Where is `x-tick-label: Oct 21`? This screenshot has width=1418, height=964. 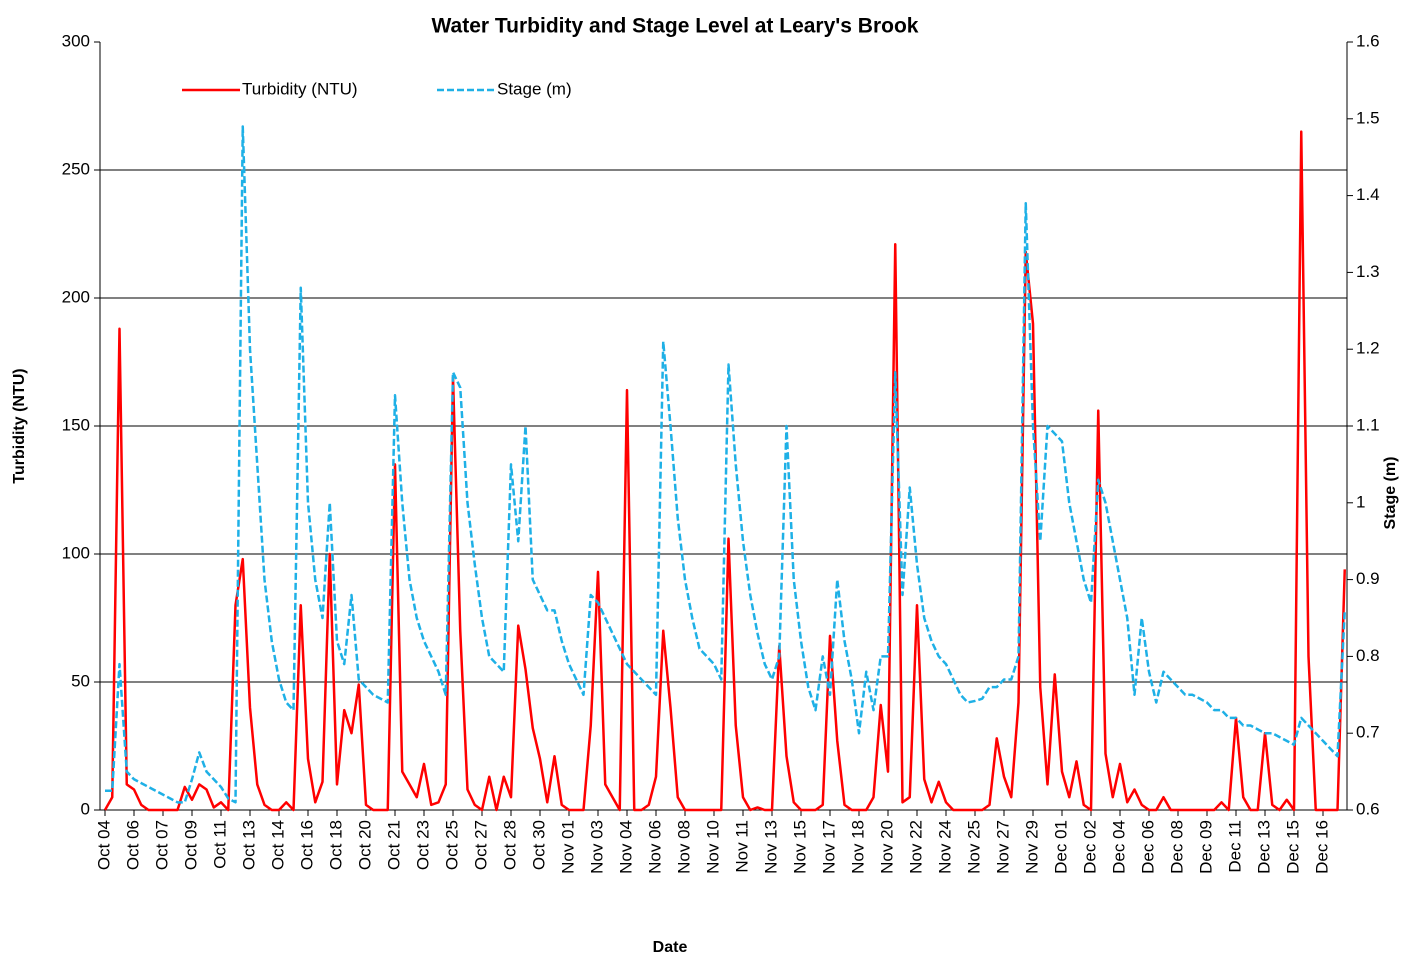 x-tick-label: Oct 21 is located at coordinates (393, 845).